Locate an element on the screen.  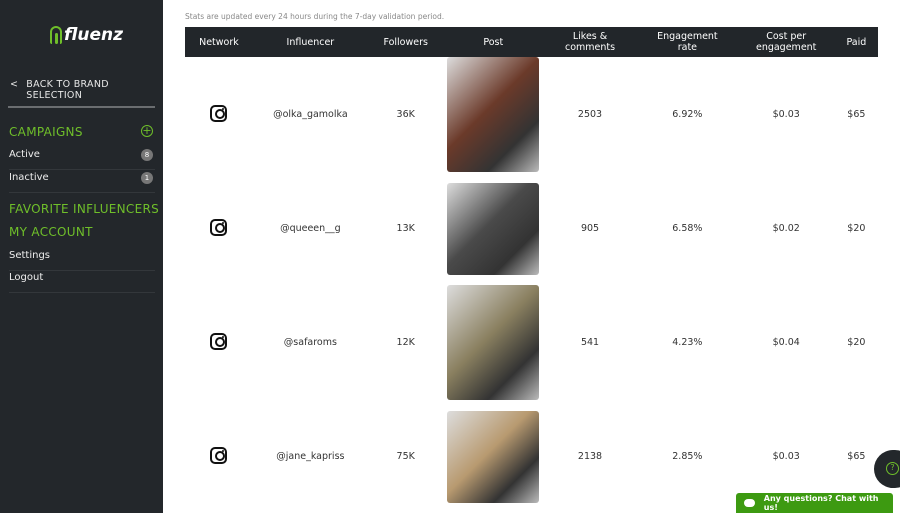
influencer-handle: @olka_gamolka is located at coordinates (310, 114).